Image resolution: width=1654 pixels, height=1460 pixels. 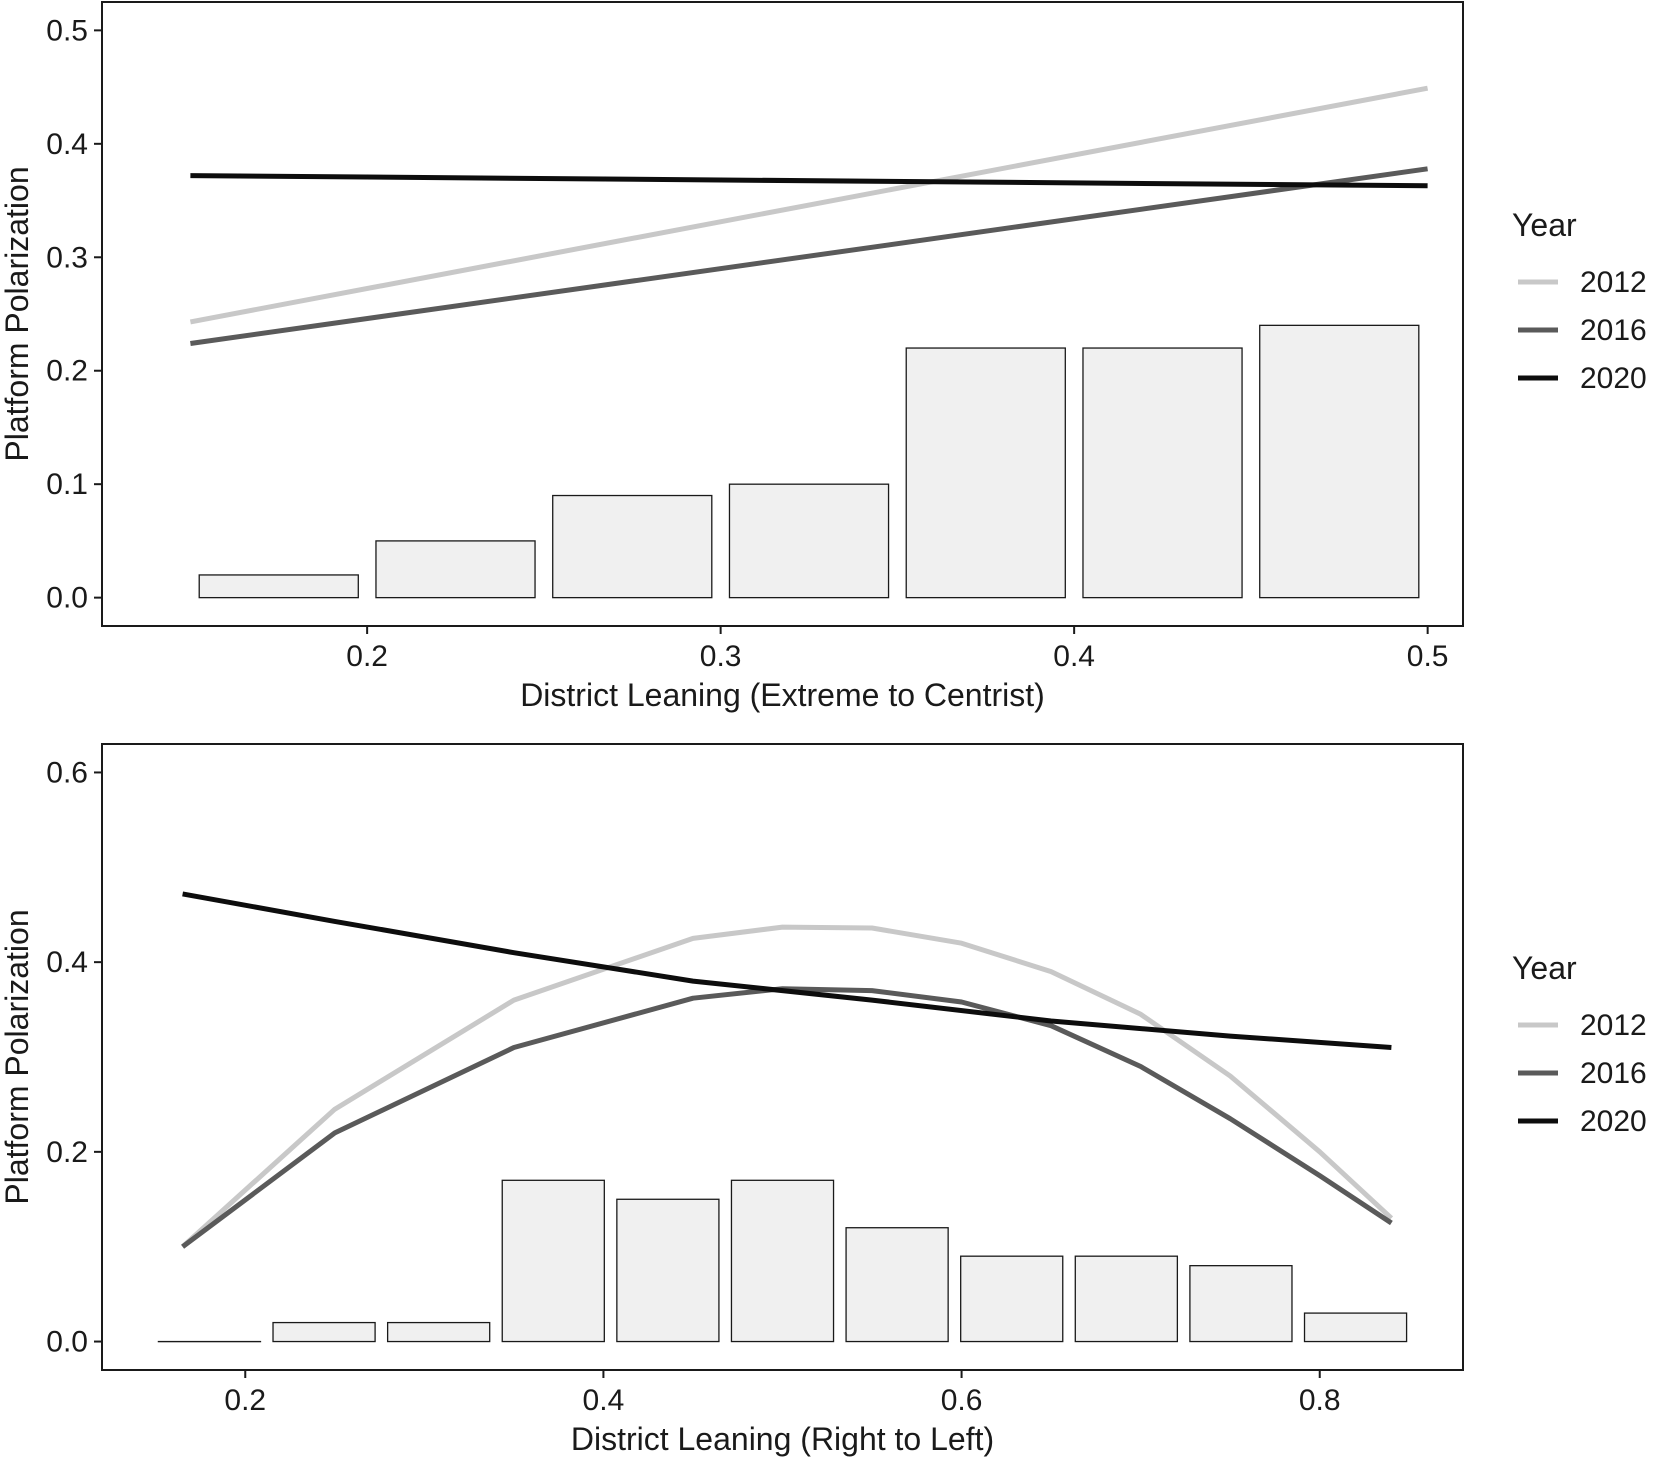 What do you see at coordinates (67, 30) in the screenshot?
I see `y-tick-label: 0.5` at bounding box center [67, 30].